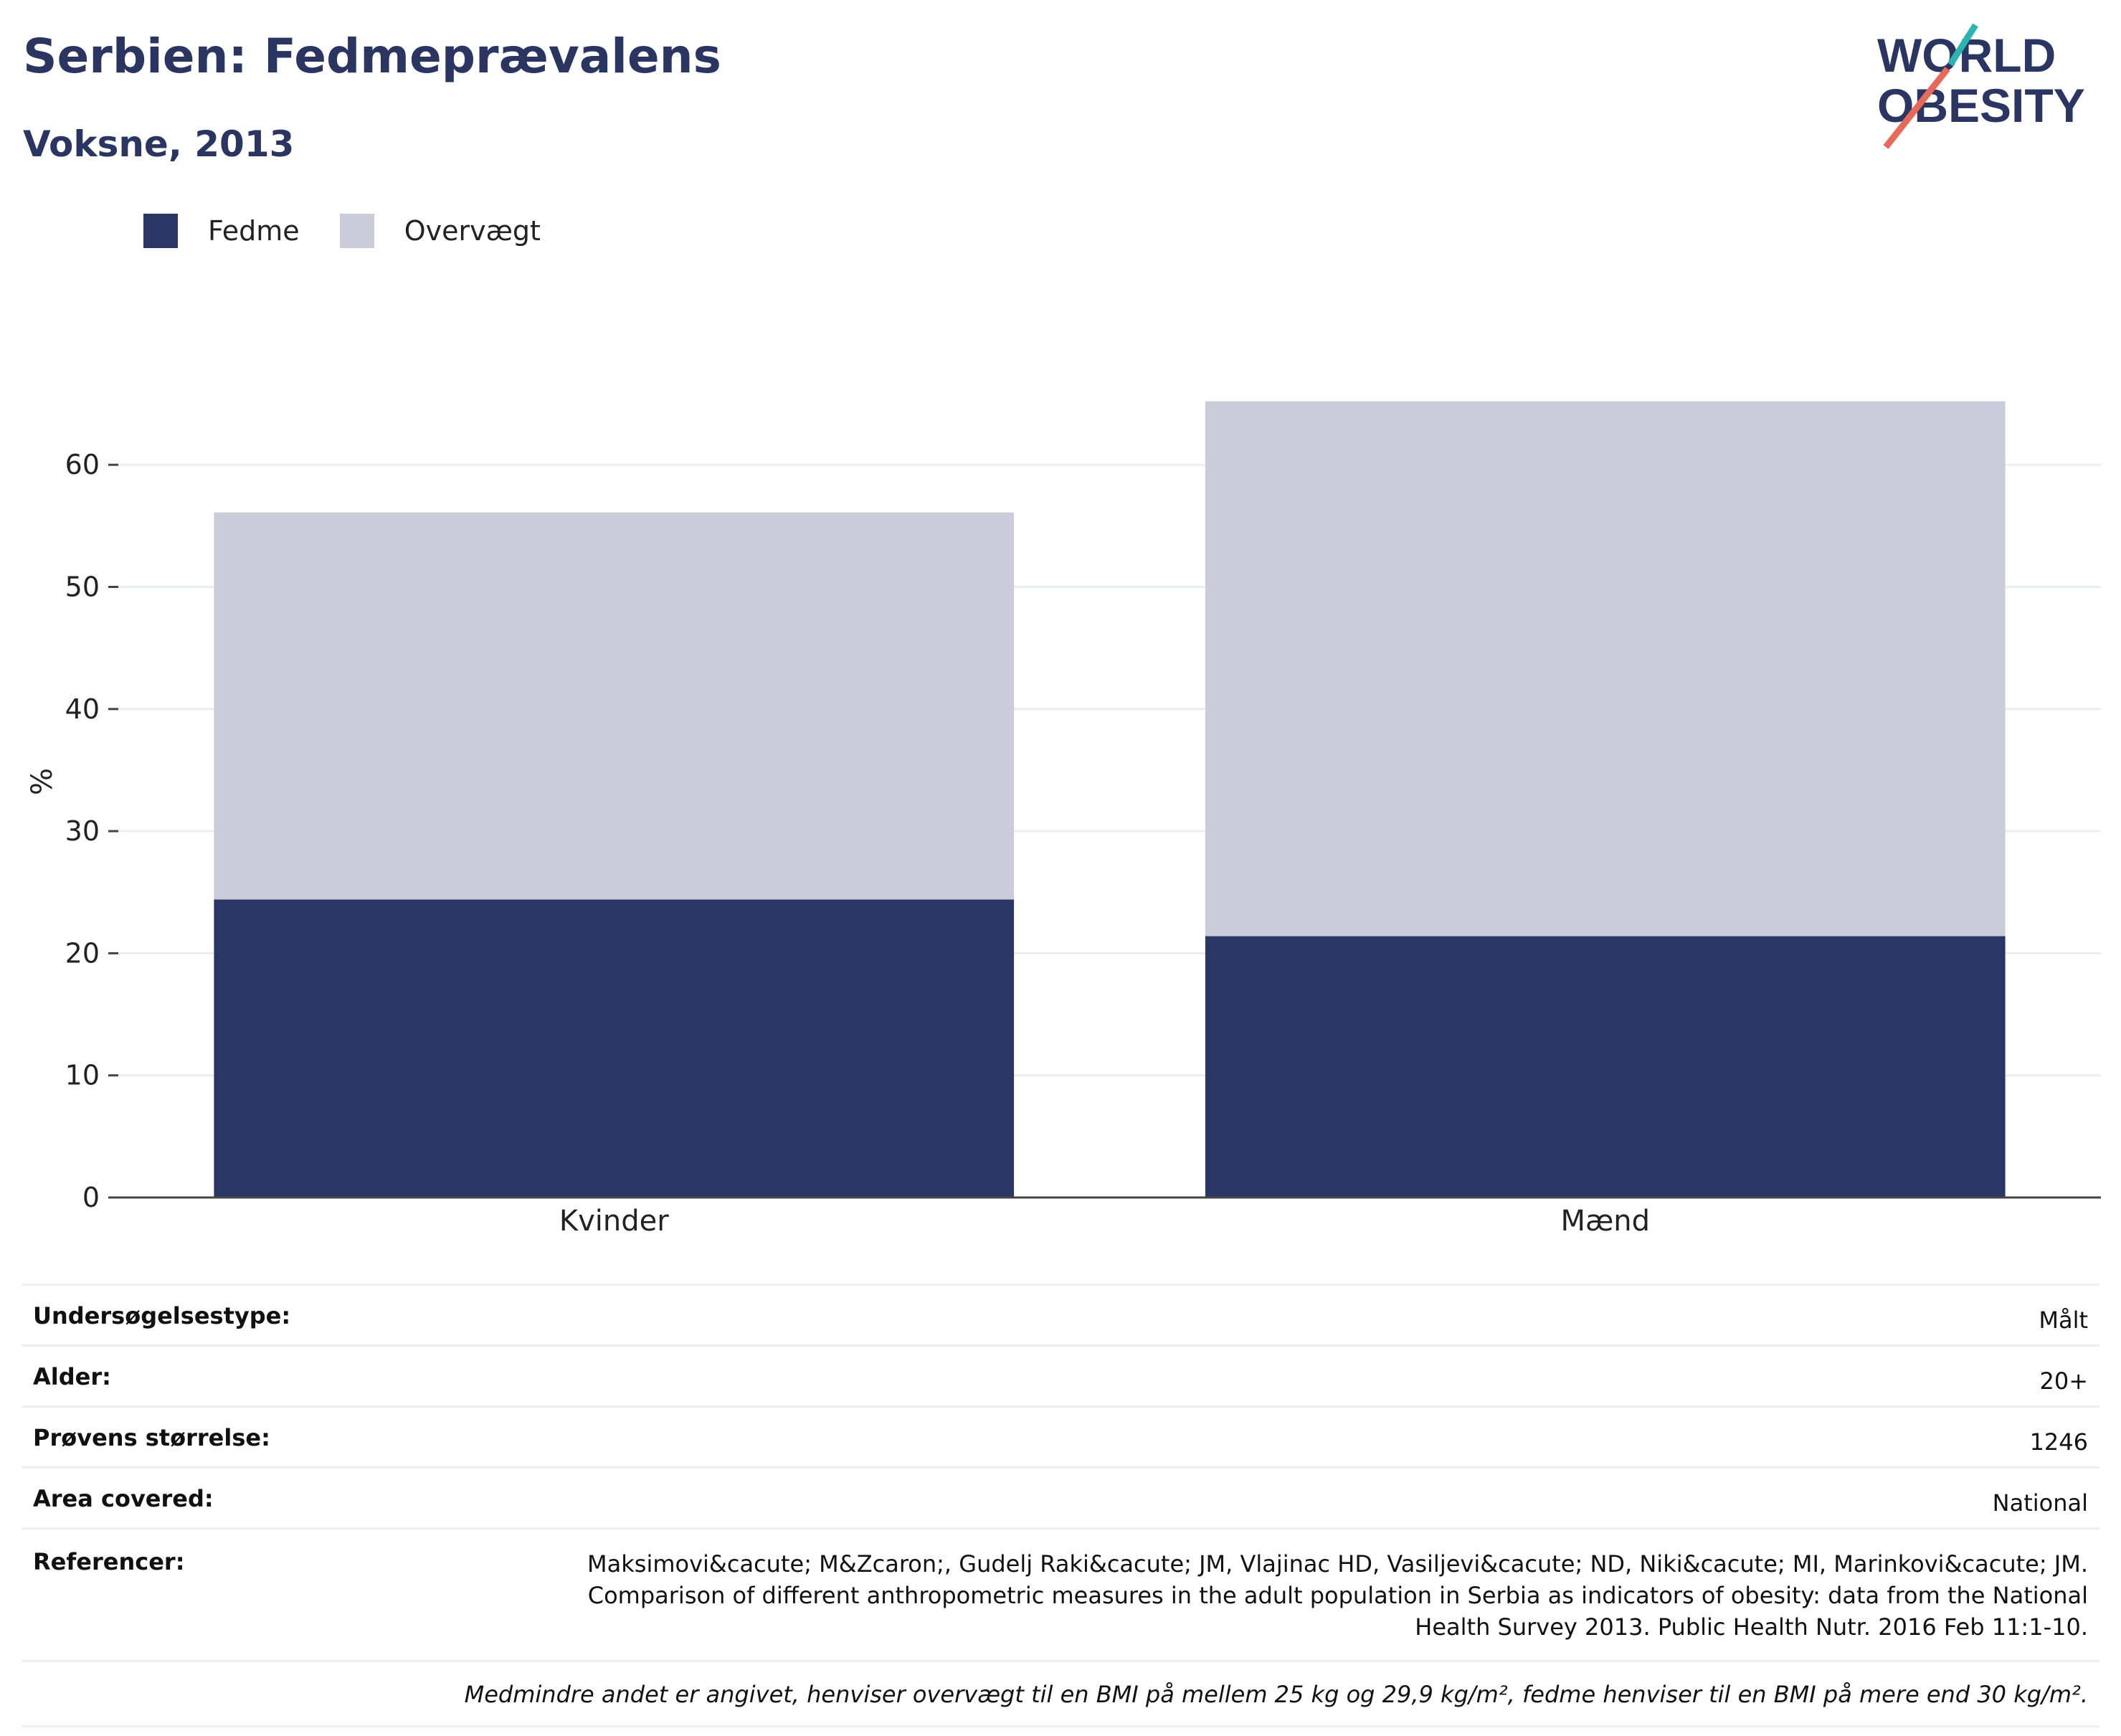  What do you see at coordinates (1060, 1375) in the screenshot?
I see `info-row-age: Alder: 20+` at bounding box center [1060, 1375].